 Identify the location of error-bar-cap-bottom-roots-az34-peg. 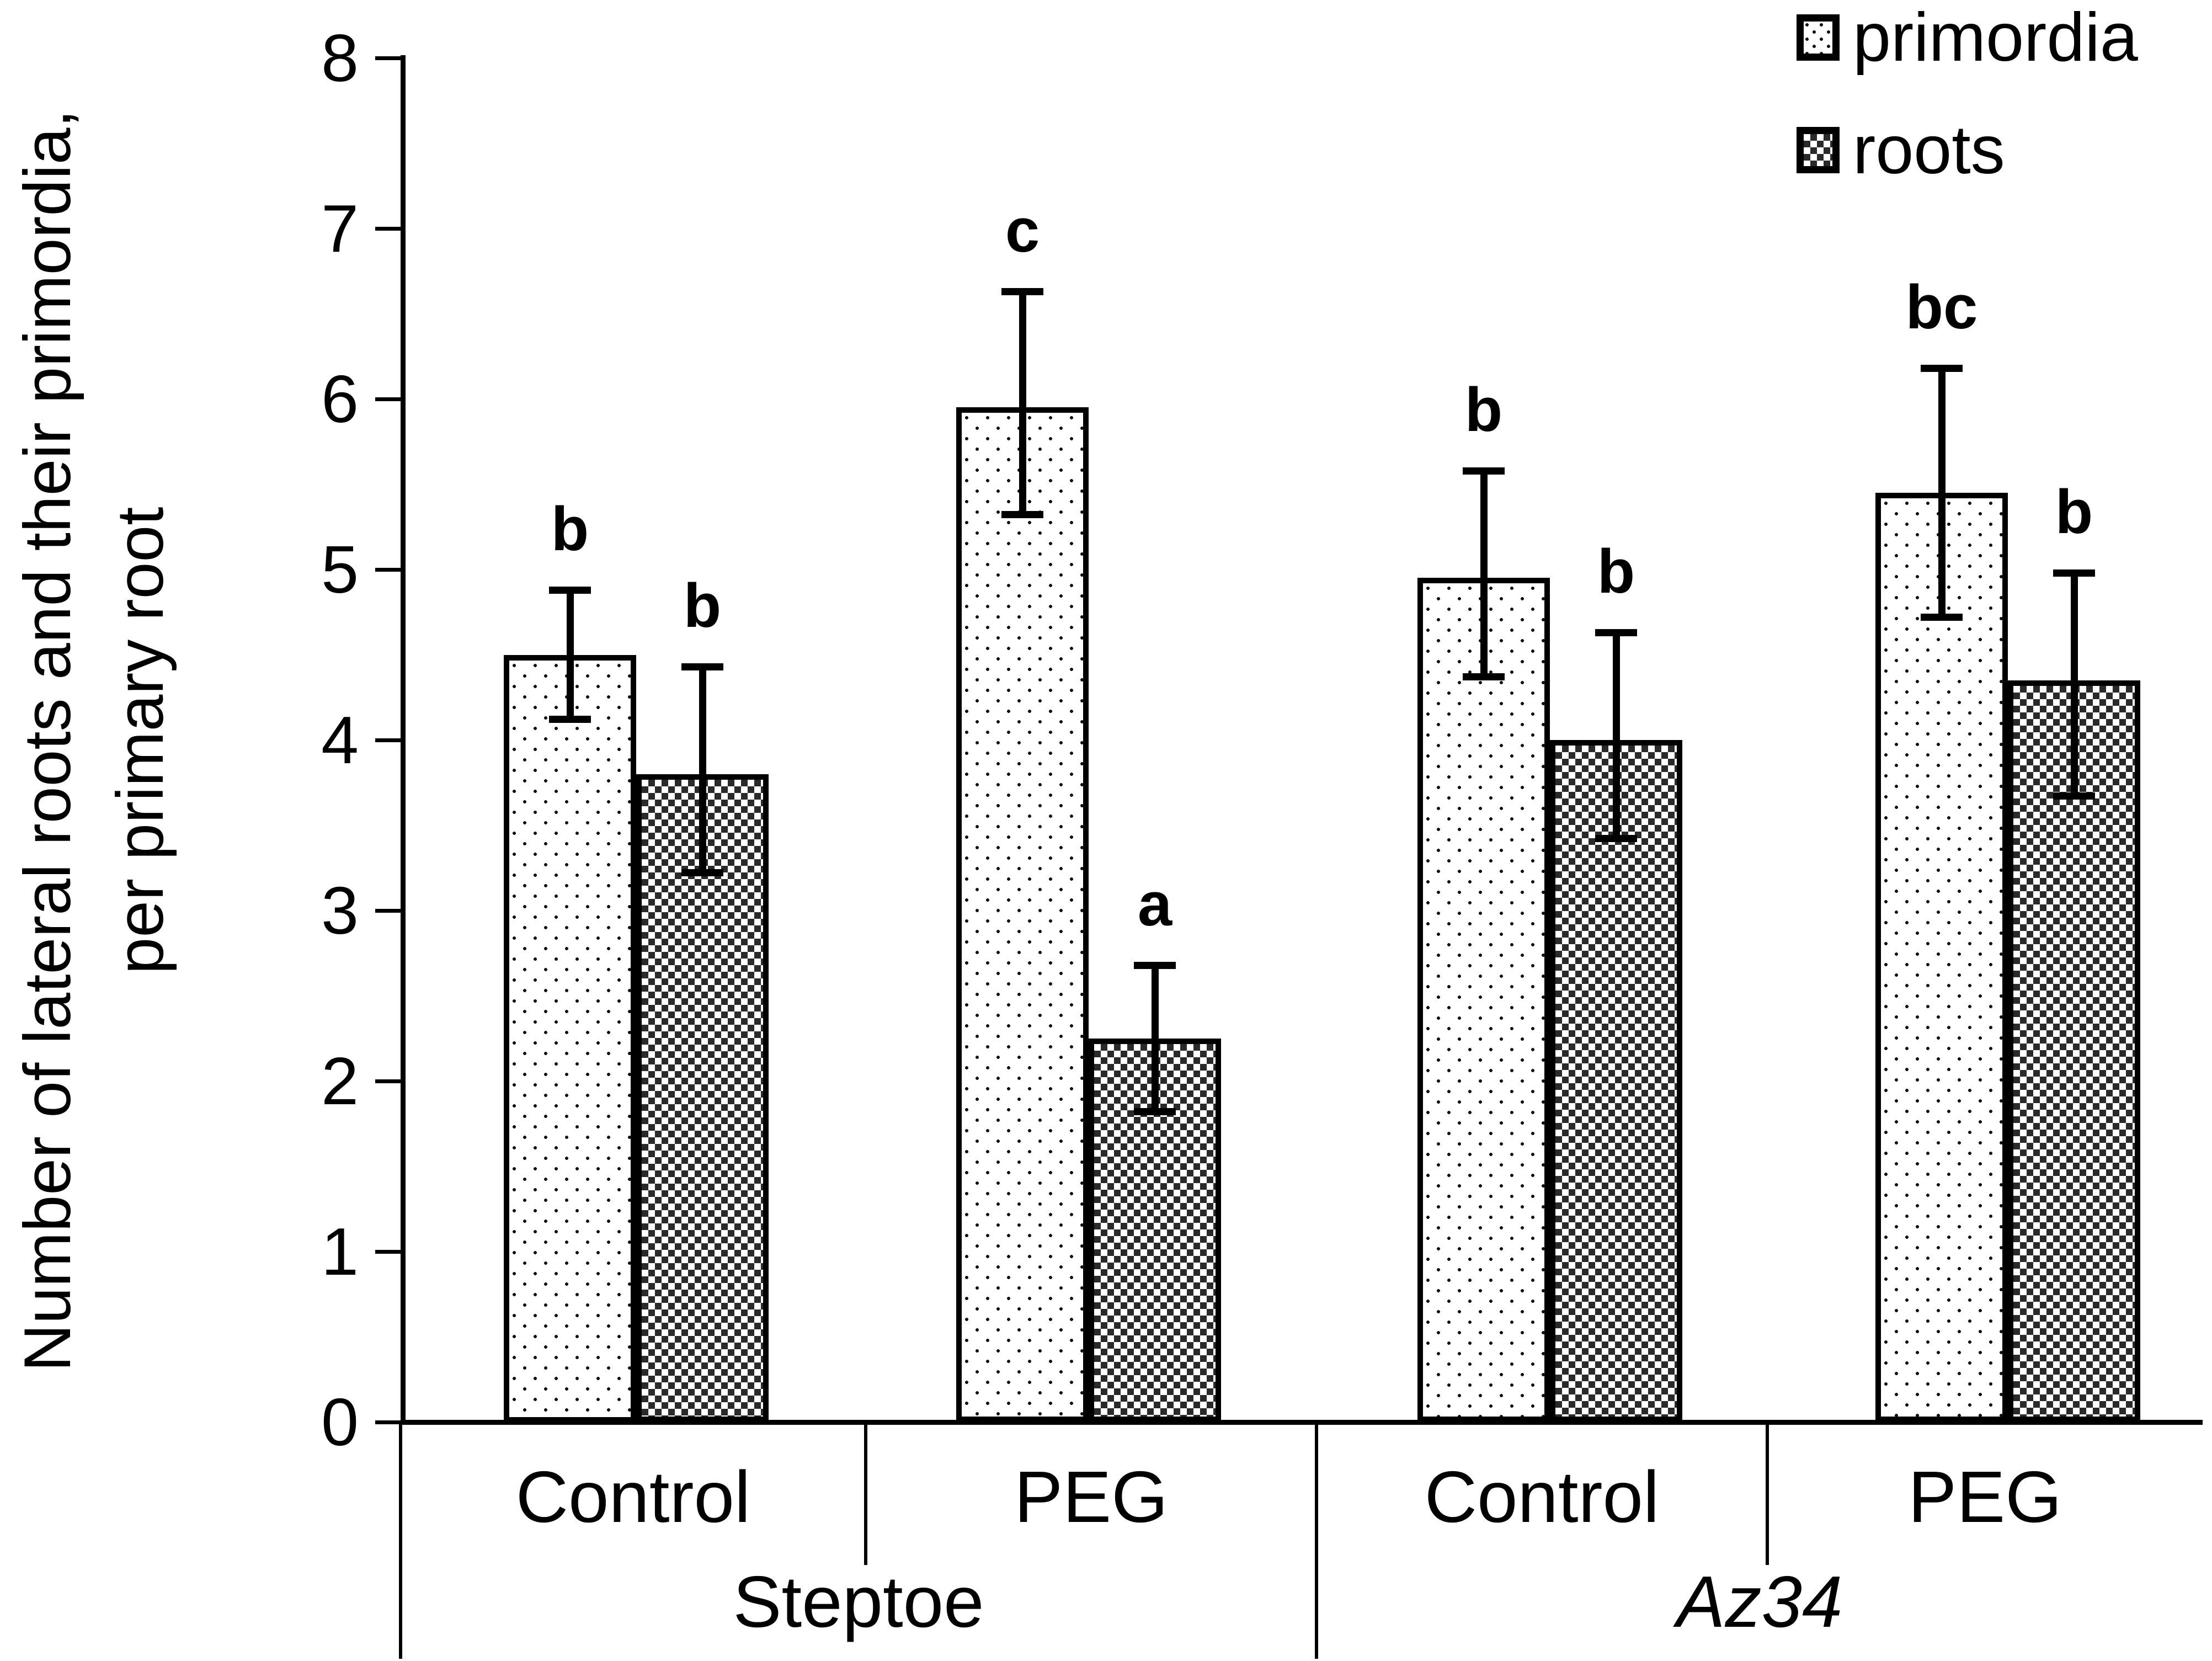
(2074, 796).